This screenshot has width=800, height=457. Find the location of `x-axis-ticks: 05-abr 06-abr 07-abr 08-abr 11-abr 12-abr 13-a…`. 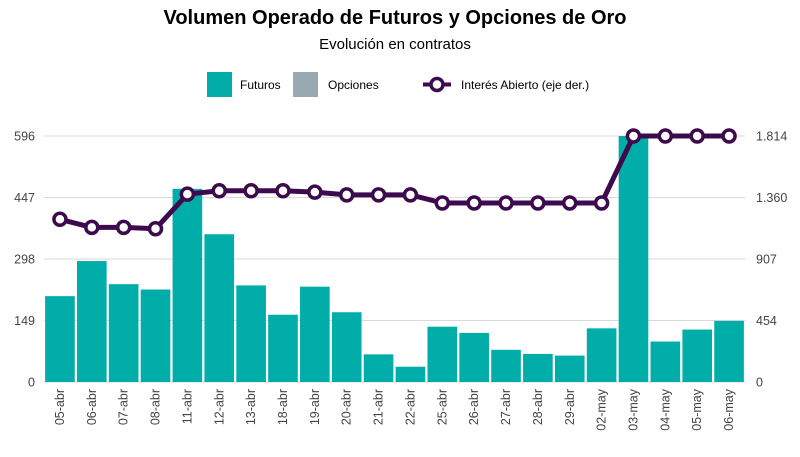

x-axis-ticks: 05-abr 06-abr 07-abr 08-abr 11-abr 12-abr 13-a… is located at coordinates (394, 409).